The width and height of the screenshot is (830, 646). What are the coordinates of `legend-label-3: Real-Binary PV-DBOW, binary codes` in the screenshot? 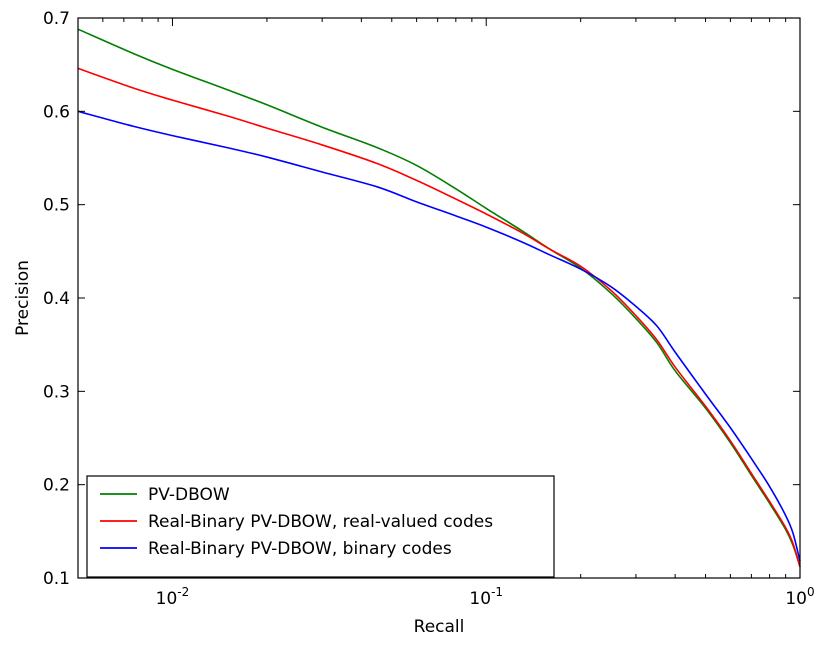 It's located at (300, 549).